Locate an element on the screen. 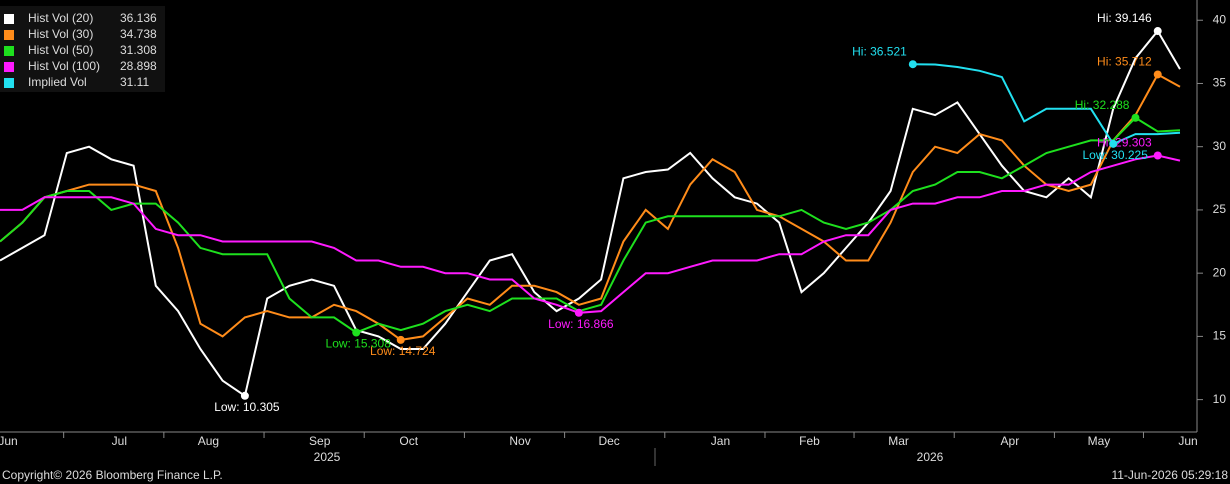  x-tick-label: Mar is located at coordinates (898, 441).